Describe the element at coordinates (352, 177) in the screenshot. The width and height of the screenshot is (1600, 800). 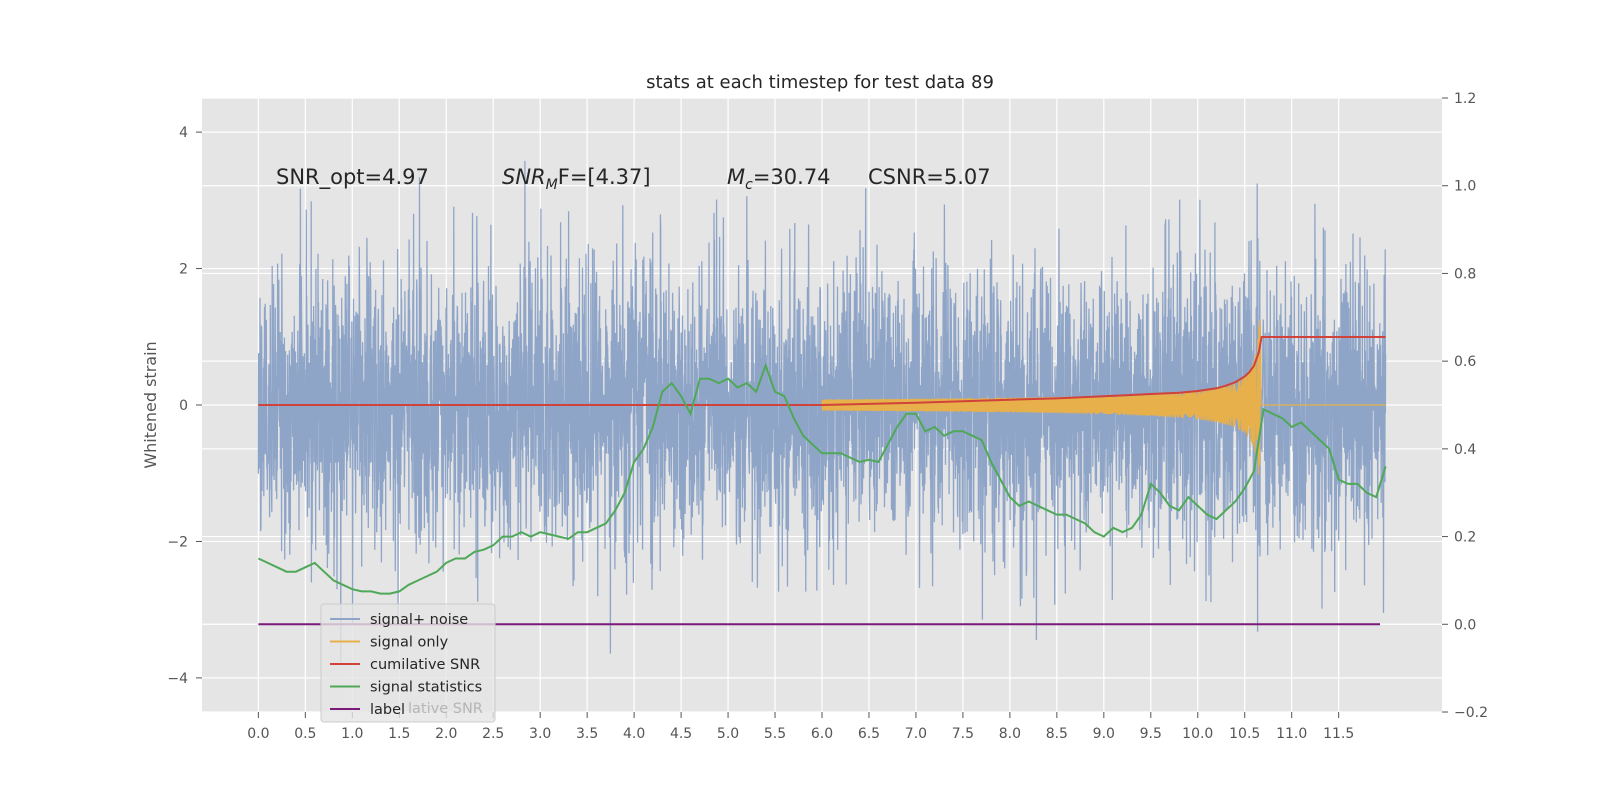
I see `annotation-snr-opt: SNR_opt=4.97` at that location.